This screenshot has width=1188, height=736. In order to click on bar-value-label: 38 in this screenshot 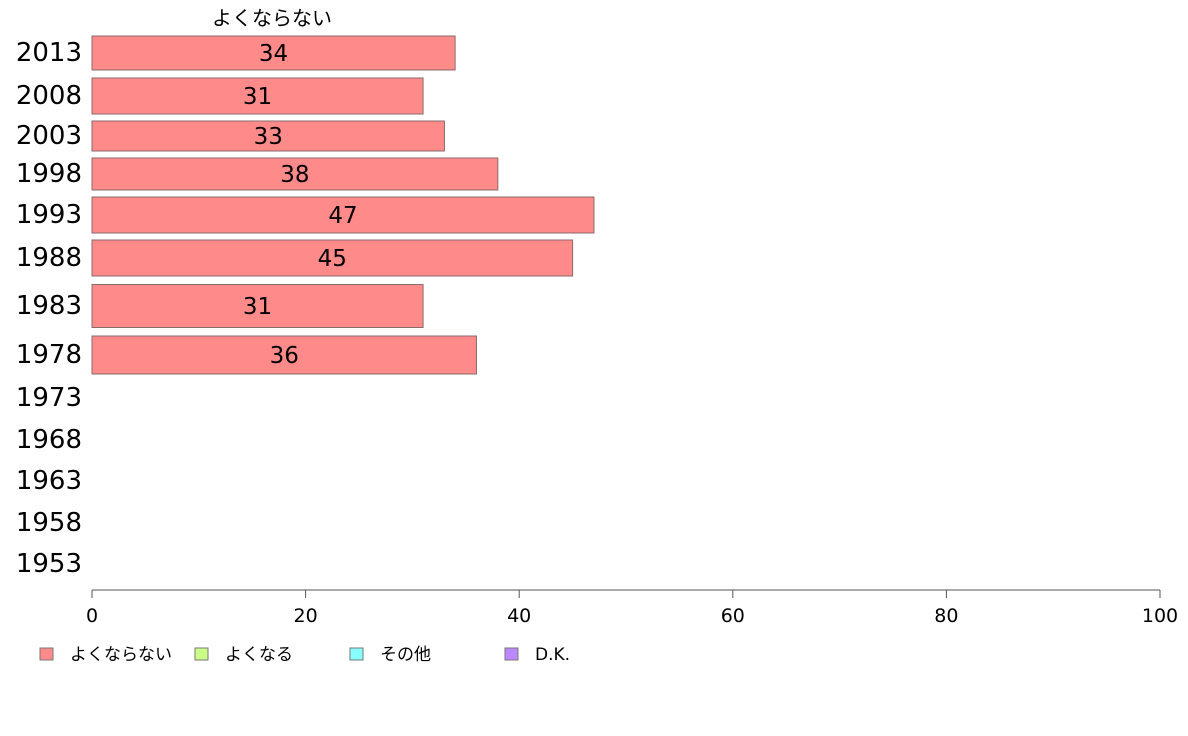, I will do `click(294, 175)`.